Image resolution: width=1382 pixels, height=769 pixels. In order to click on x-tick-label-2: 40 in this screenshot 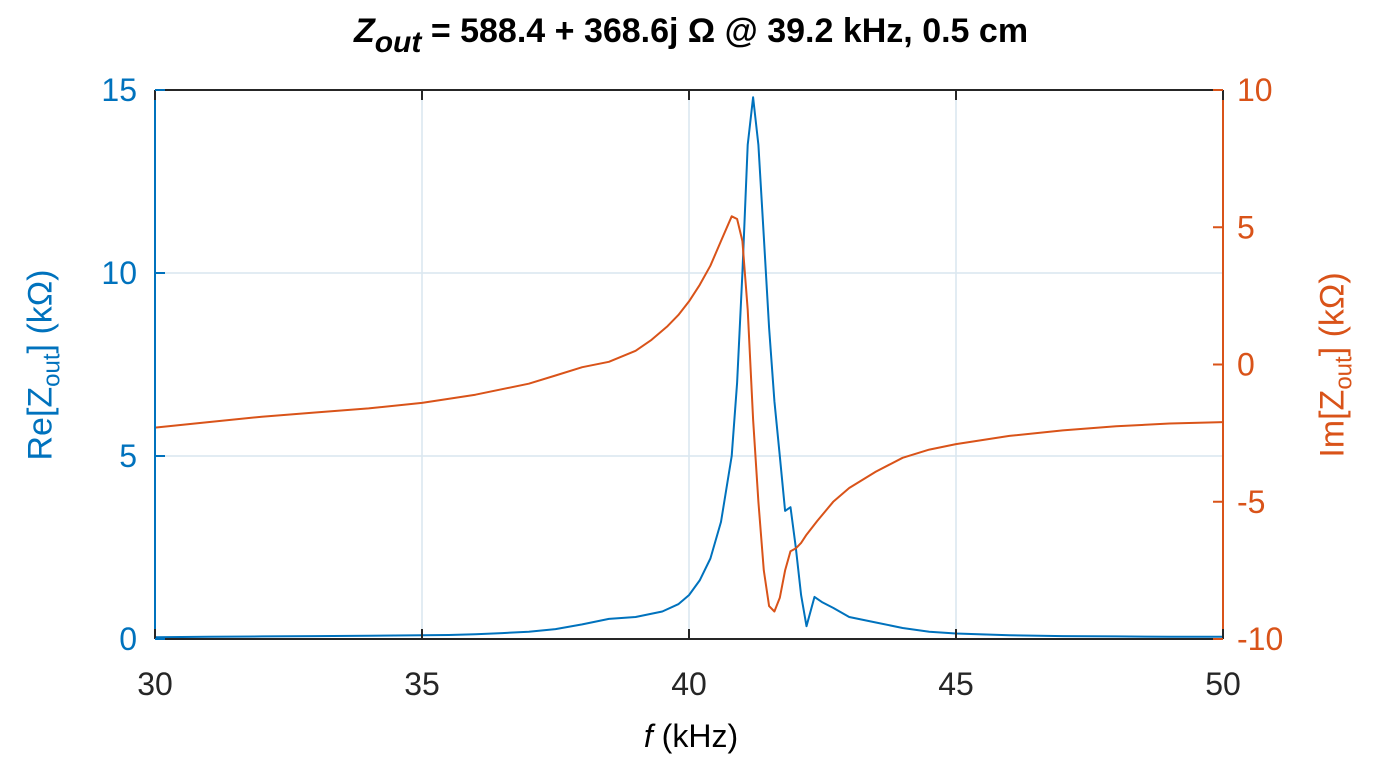, I will do `click(689, 684)`.